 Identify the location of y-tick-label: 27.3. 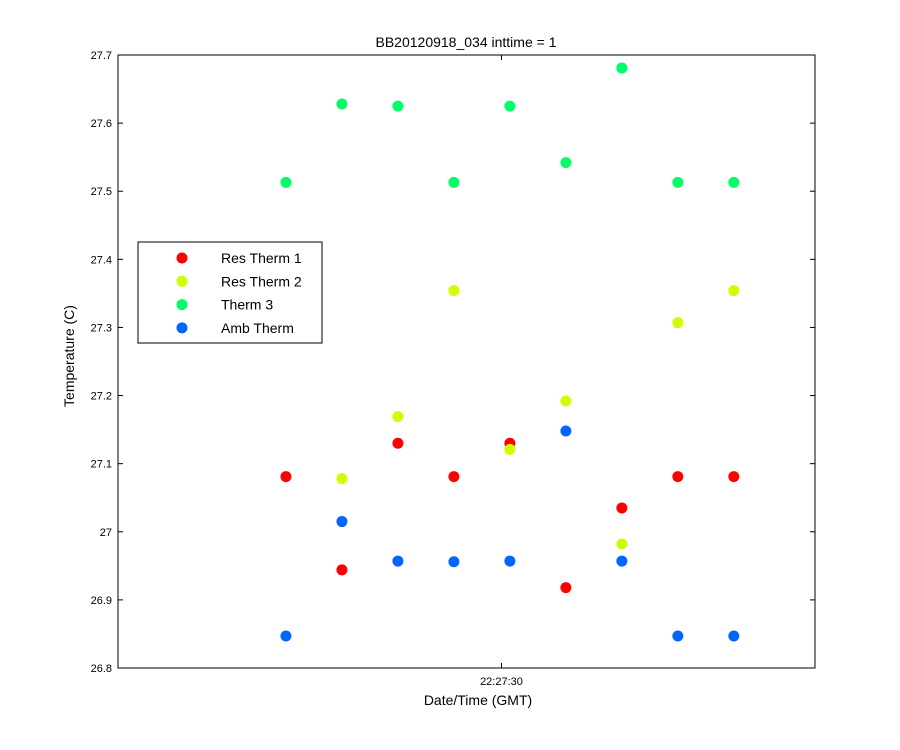
(101, 328).